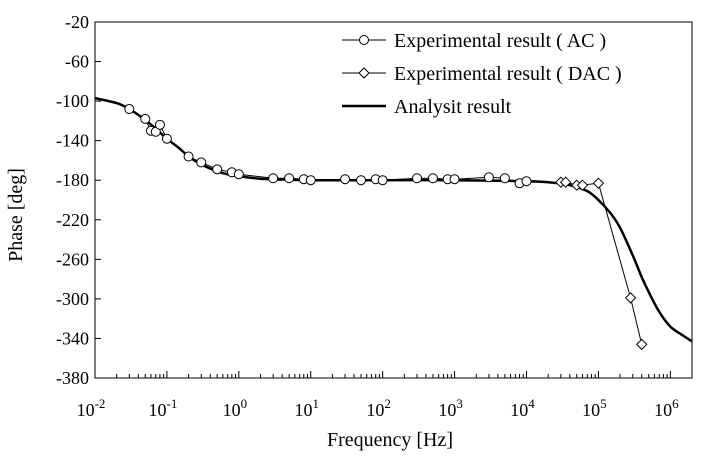 This screenshot has height=460, width=711. Describe the element at coordinates (72, 220) in the screenshot. I see `y-tick-label: -220` at that location.